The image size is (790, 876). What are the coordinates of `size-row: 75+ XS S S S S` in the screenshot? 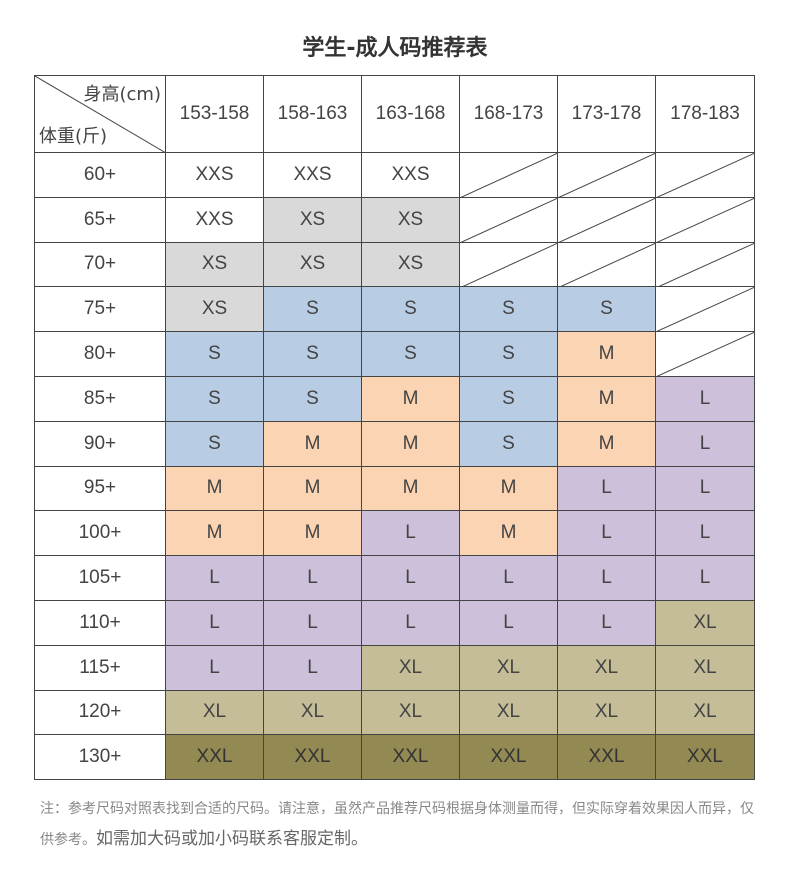 It's located at (394, 309).